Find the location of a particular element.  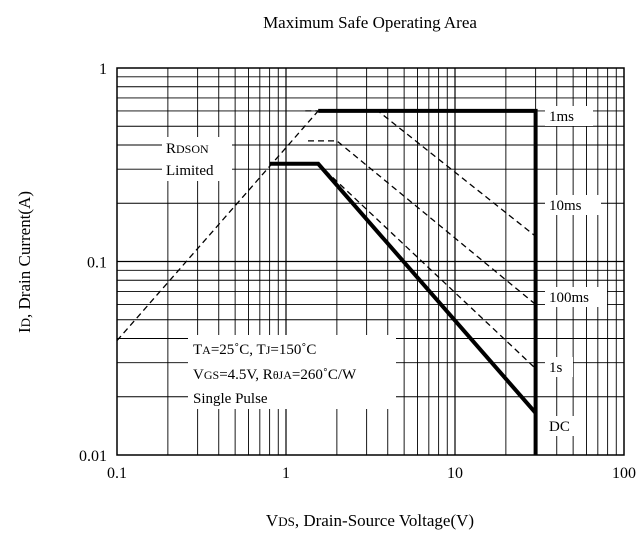

x-axis-label: VDS, Drain-Source Voltage(V) is located at coordinates (370, 520).